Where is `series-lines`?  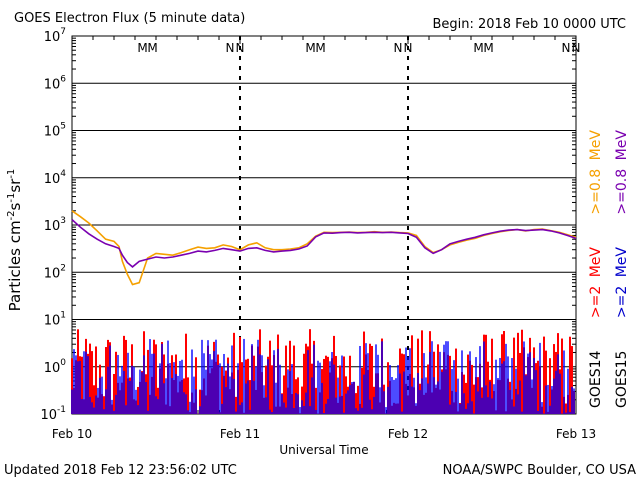
series-lines is located at coordinates (324, 248).